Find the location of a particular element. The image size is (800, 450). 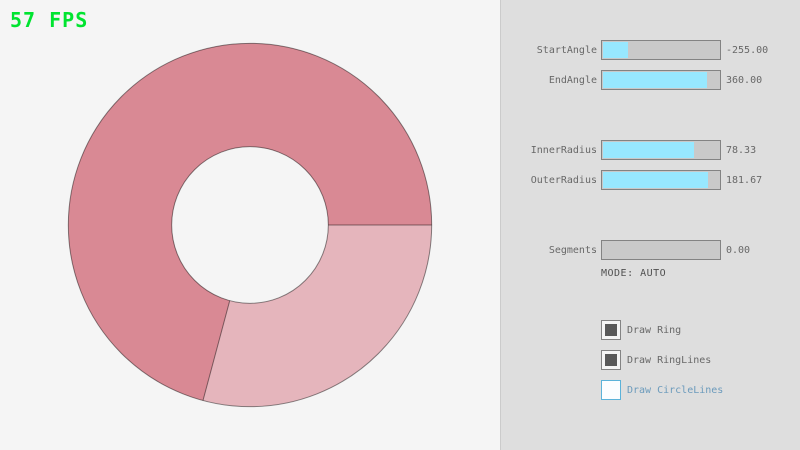

slider-bar-outerradius is located at coordinates (661, 180).